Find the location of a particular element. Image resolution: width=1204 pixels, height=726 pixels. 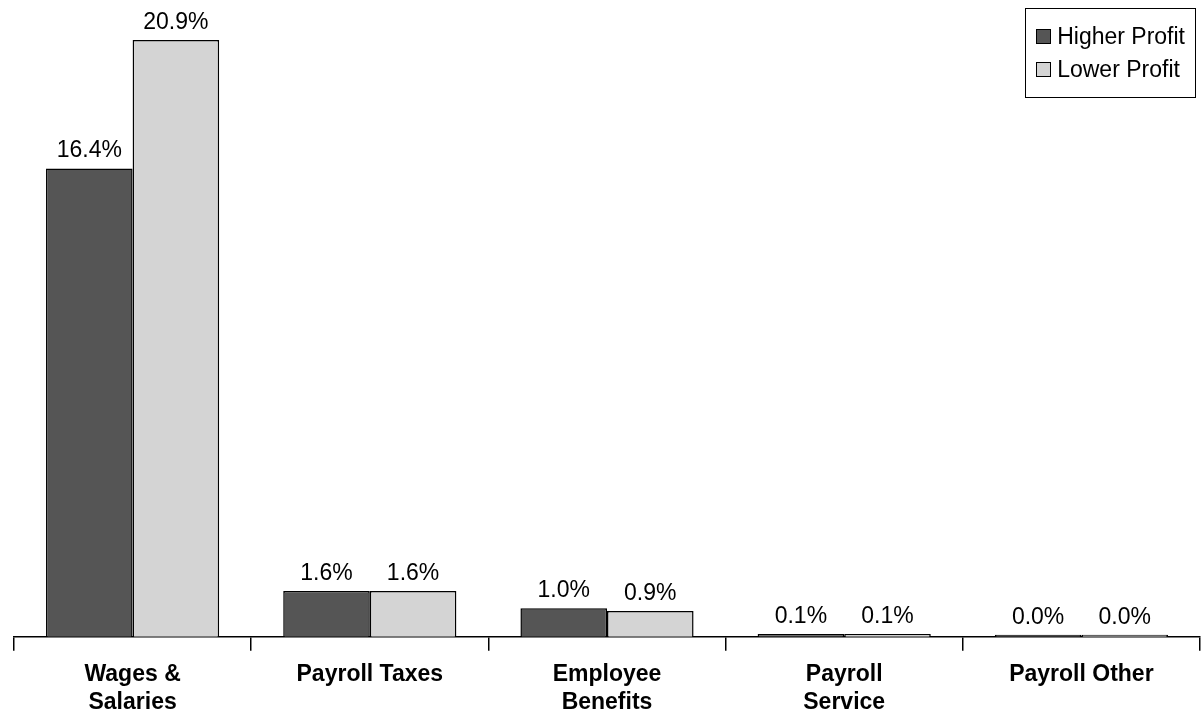

data-label: 20.9% is located at coordinates (176, 20).